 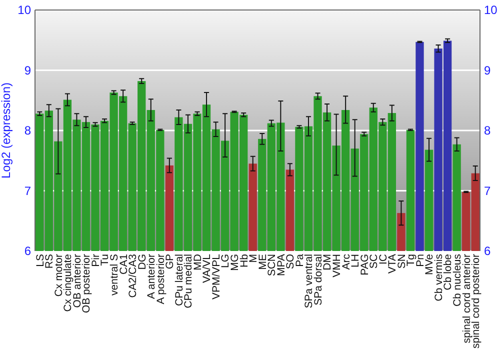 I want to click on y2-tick-label: 9, so click(x=487, y=70).